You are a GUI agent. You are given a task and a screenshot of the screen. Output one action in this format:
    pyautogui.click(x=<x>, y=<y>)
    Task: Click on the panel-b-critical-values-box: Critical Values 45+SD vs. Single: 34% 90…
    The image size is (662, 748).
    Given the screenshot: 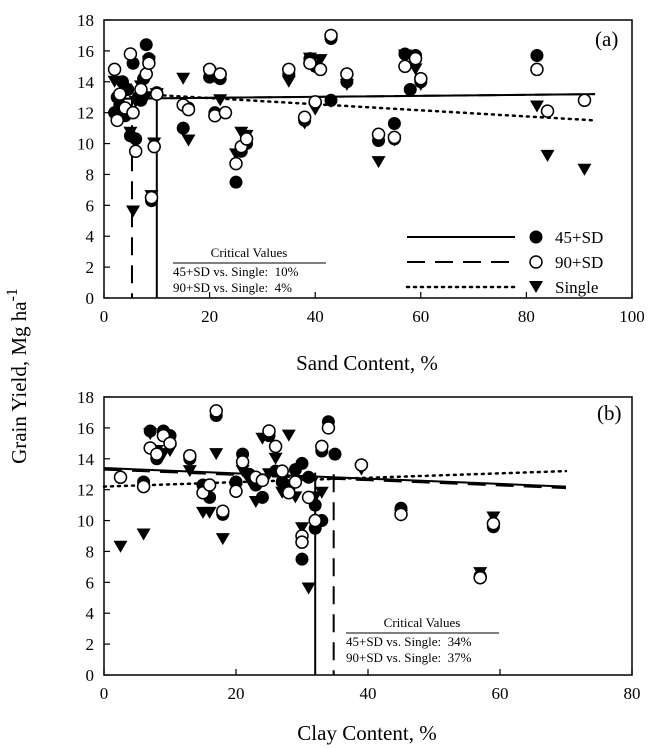 What is the action you would take?
    pyautogui.click(x=422, y=640)
    